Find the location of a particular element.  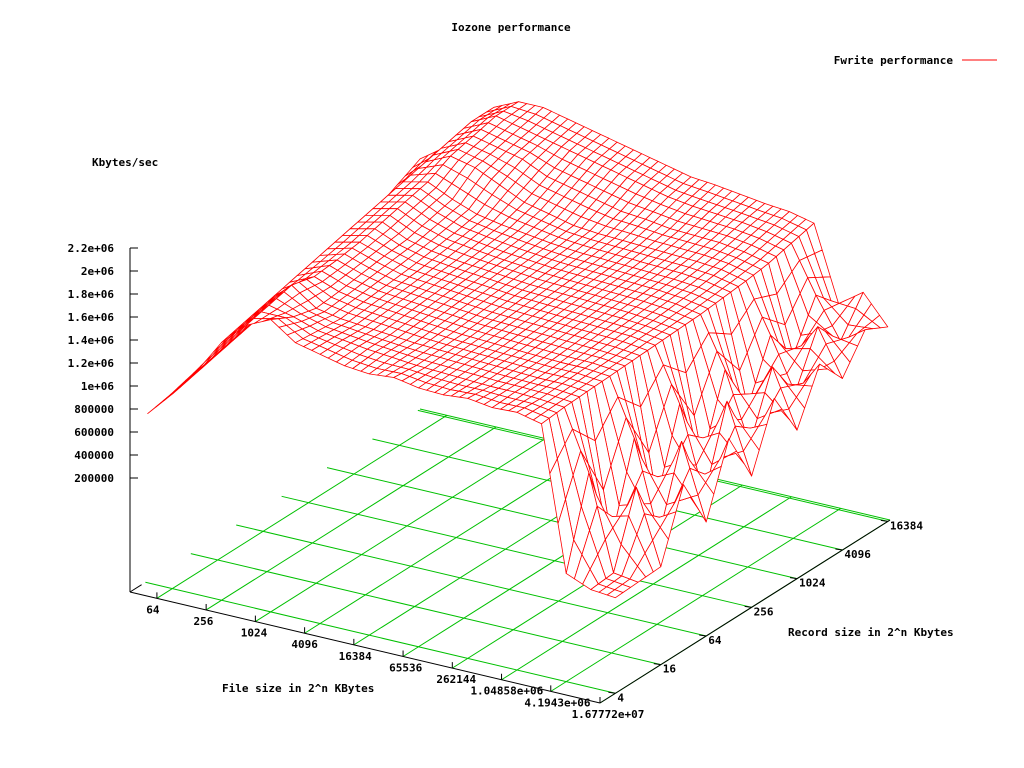

z-tick-label: 800000 is located at coordinates (94, 409).